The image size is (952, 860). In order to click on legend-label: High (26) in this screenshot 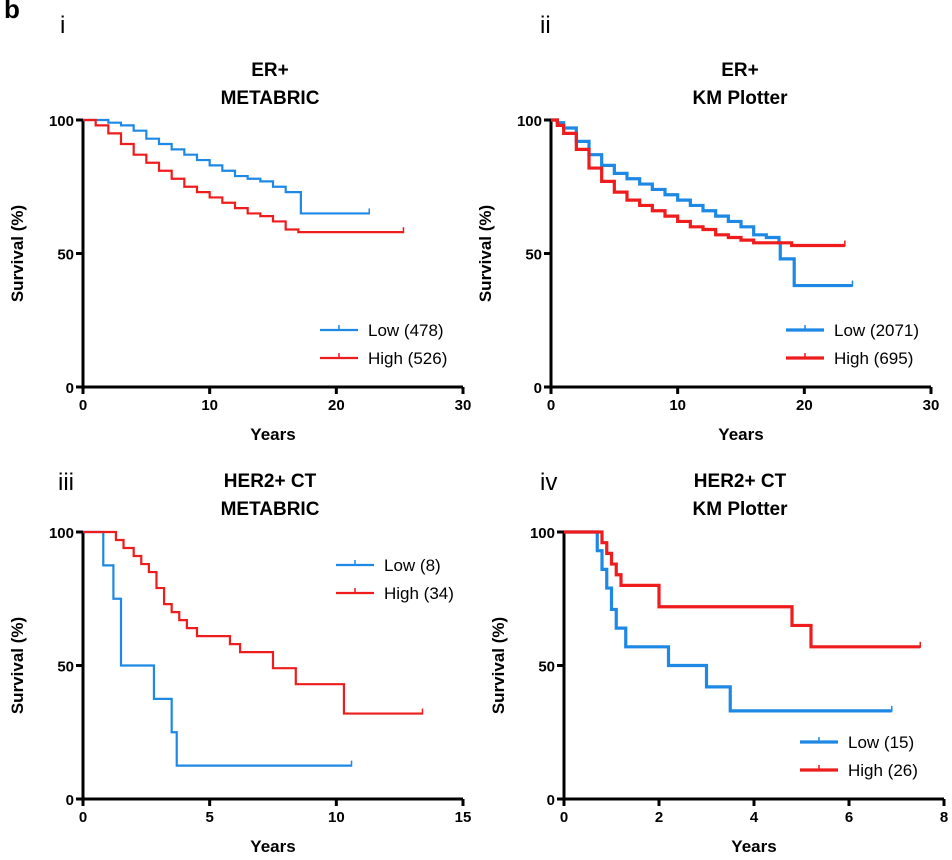, I will do `click(883, 770)`.